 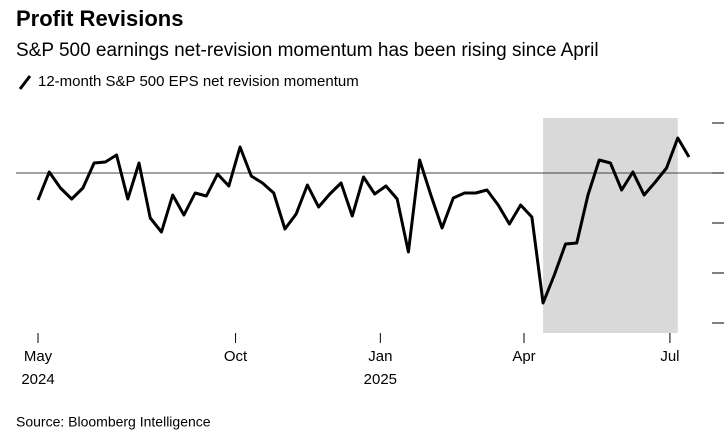 What do you see at coordinates (37, 368) in the screenshot?
I see `x-tick-label: May 2024` at bounding box center [37, 368].